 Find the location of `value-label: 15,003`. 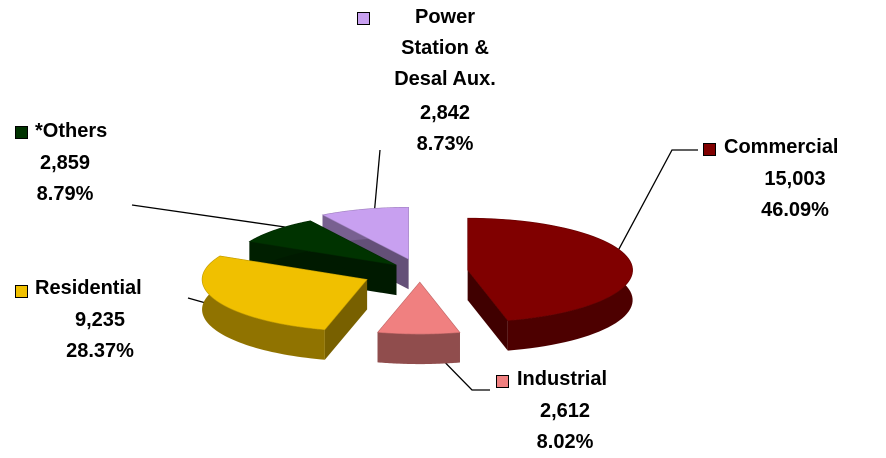

value-label: 15,003 is located at coordinates (795, 179).